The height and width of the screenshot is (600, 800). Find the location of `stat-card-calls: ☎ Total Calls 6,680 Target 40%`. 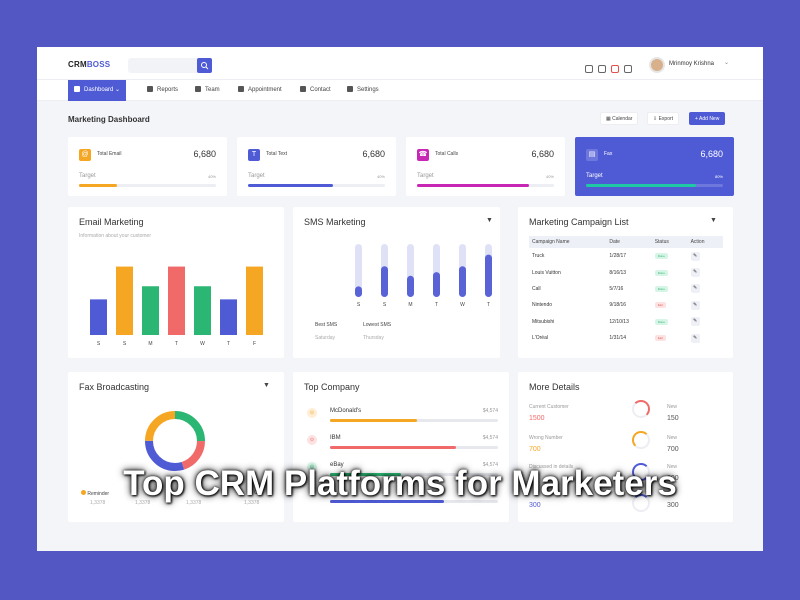

stat-card-calls: ☎ Total Calls 6,680 Target 40% is located at coordinates (485, 166).